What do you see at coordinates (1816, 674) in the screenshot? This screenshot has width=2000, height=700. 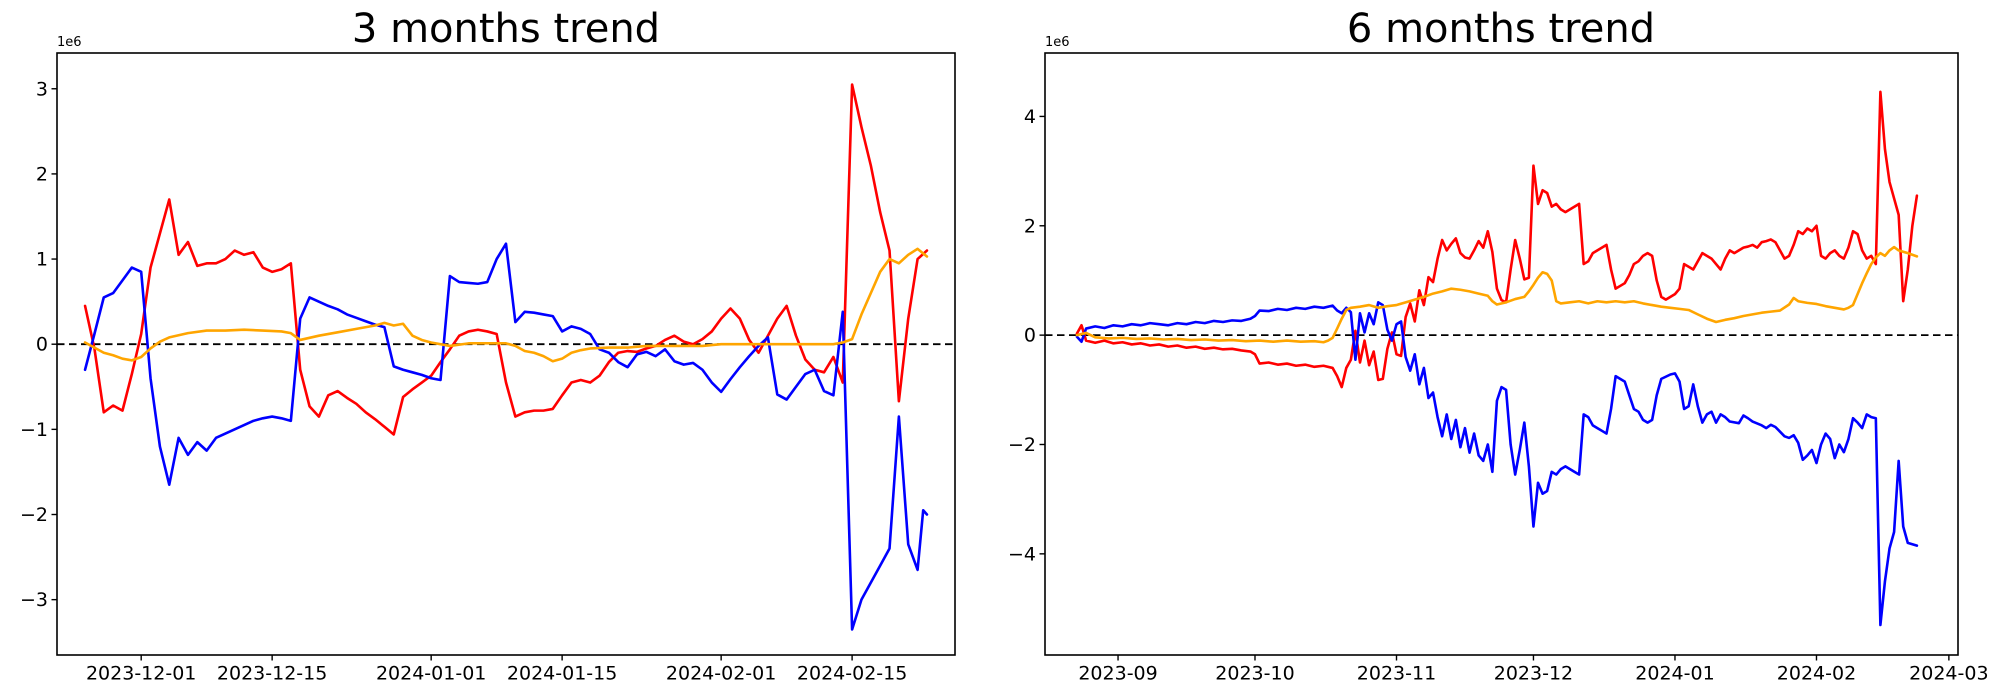 I see `x-tick-label: 2024-02` at bounding box center [1816, 674].